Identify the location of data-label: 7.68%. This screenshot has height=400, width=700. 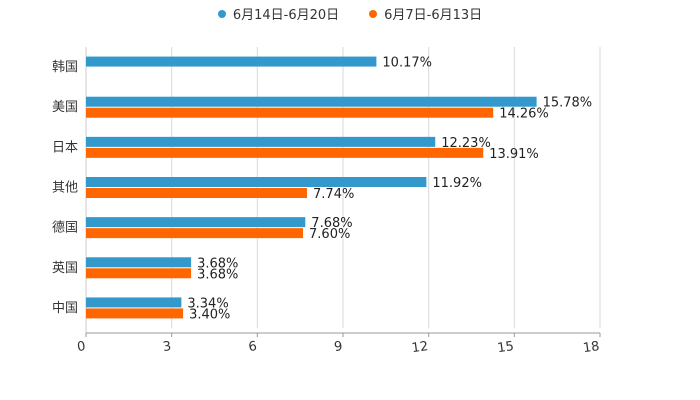
(331, 223).